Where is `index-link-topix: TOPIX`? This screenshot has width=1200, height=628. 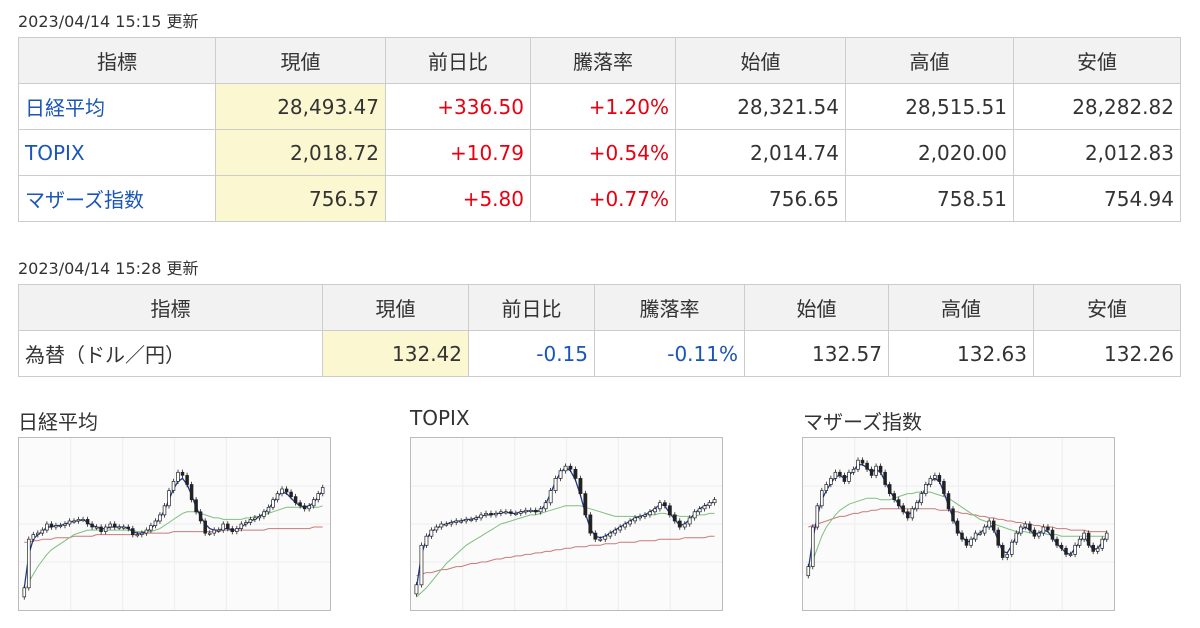 index-link-topix: TOPIX is located at coordinates (55, 152).